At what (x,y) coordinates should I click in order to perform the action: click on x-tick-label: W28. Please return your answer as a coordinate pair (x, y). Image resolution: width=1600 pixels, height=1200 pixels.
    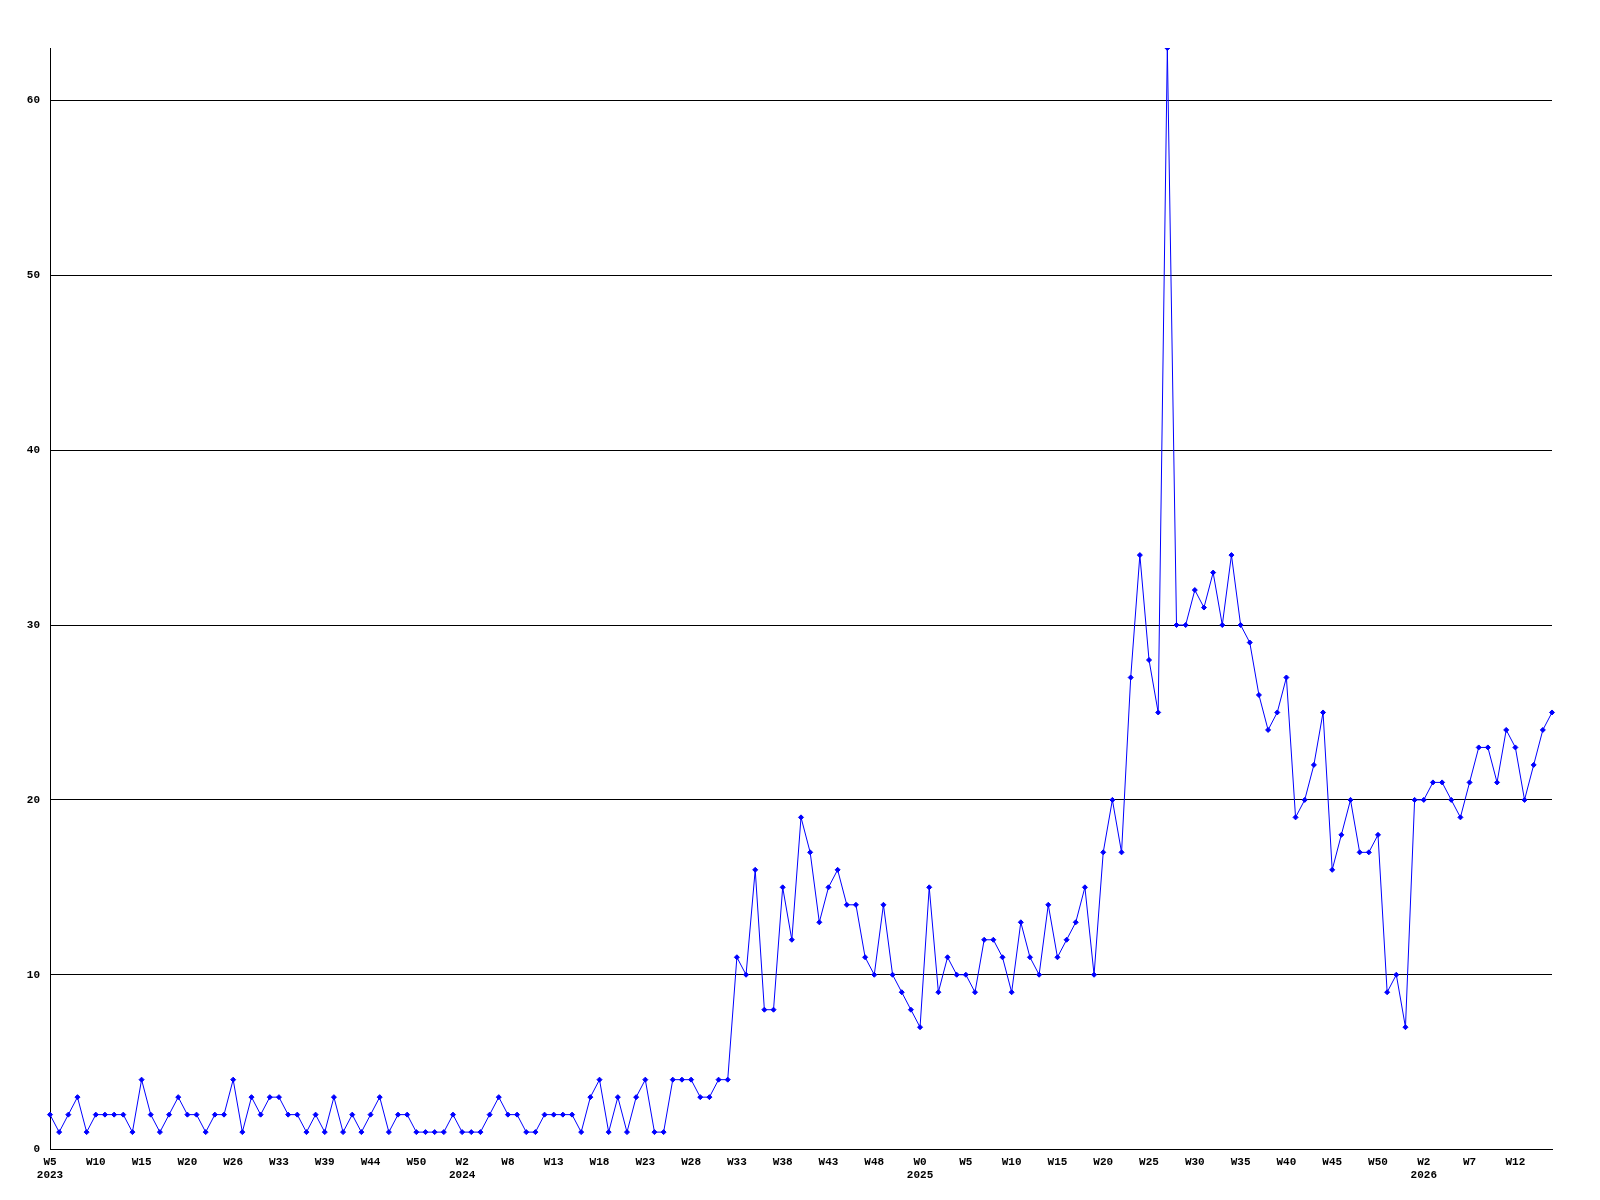
    Looking at the image, I should click on (691, 1161).